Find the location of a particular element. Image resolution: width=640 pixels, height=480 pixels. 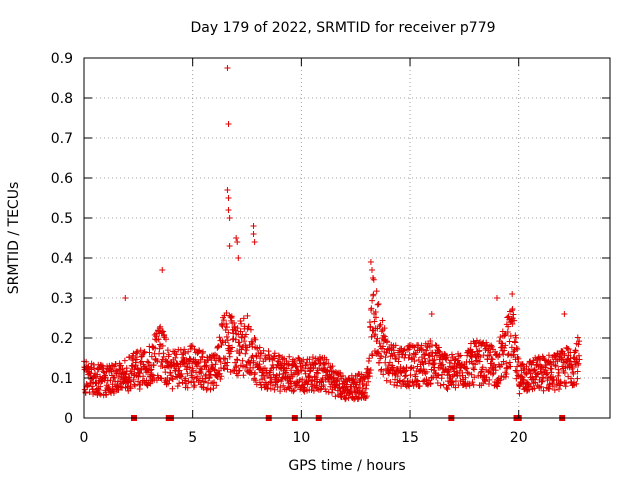

x-tick-label: 0 is located at coordinates (84, 438).